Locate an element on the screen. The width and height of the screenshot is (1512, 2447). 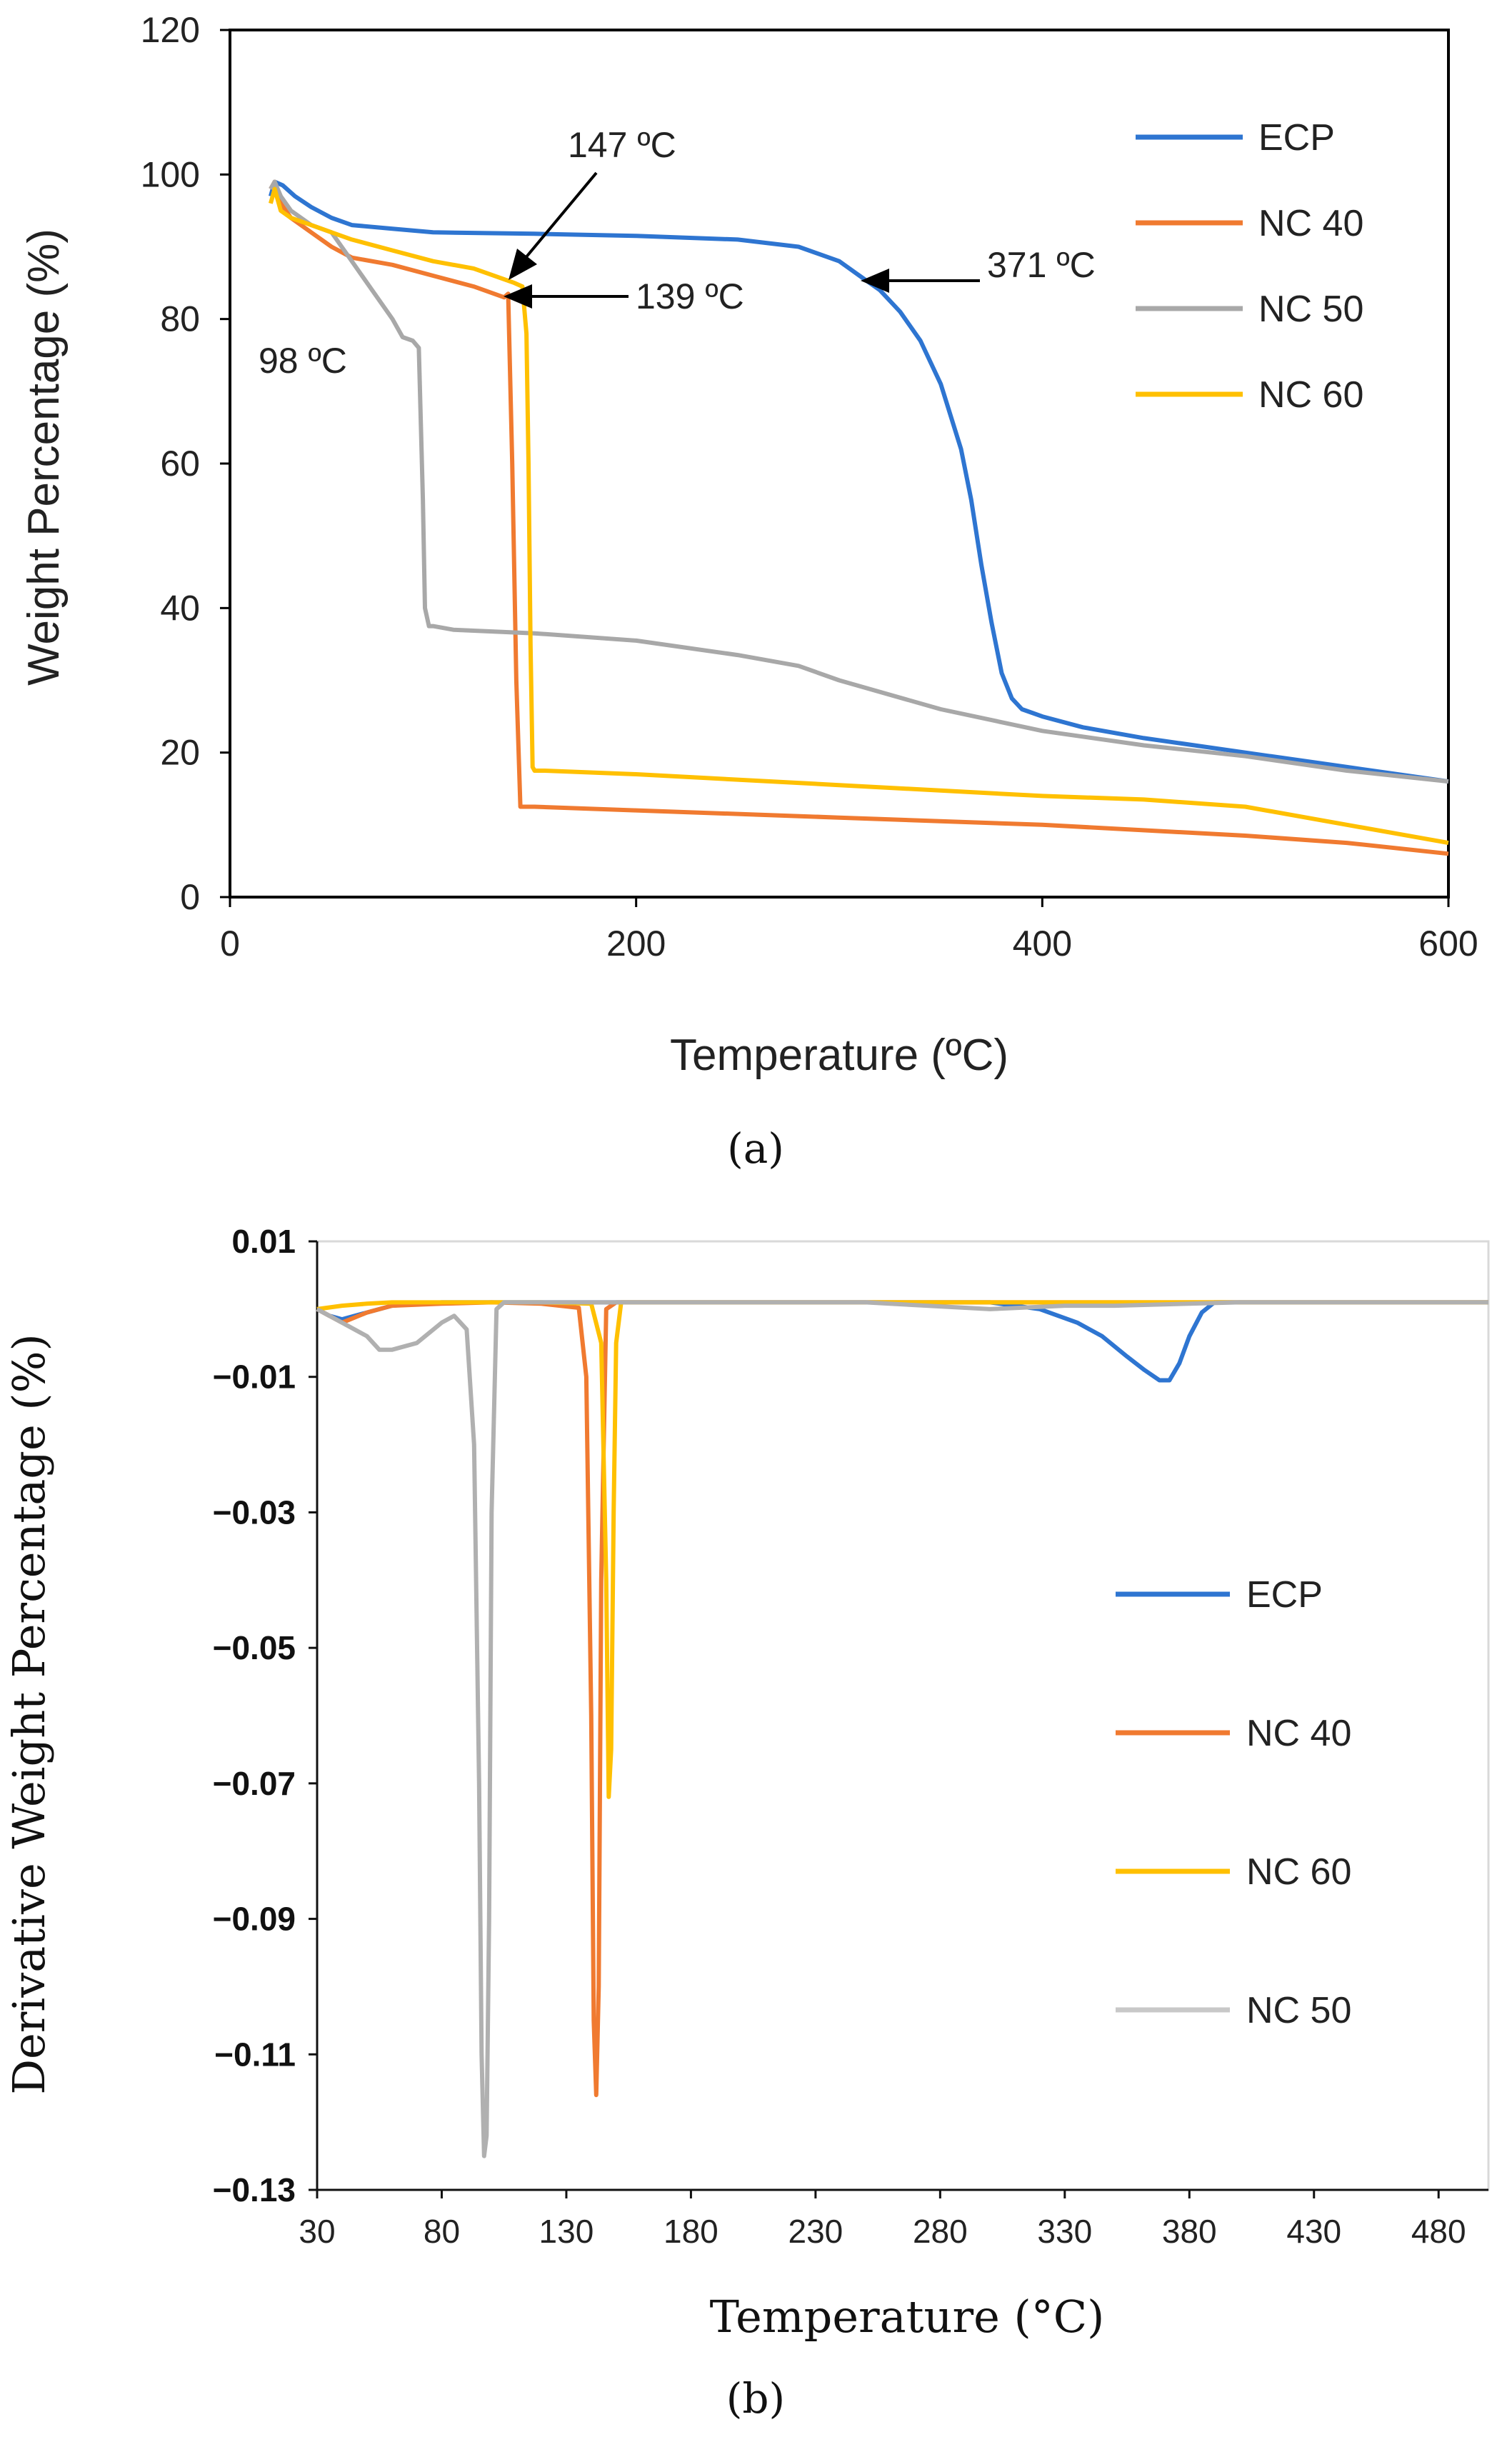
panel-a-y-tick-label-40: 40 is located at coordinates (180, 608).